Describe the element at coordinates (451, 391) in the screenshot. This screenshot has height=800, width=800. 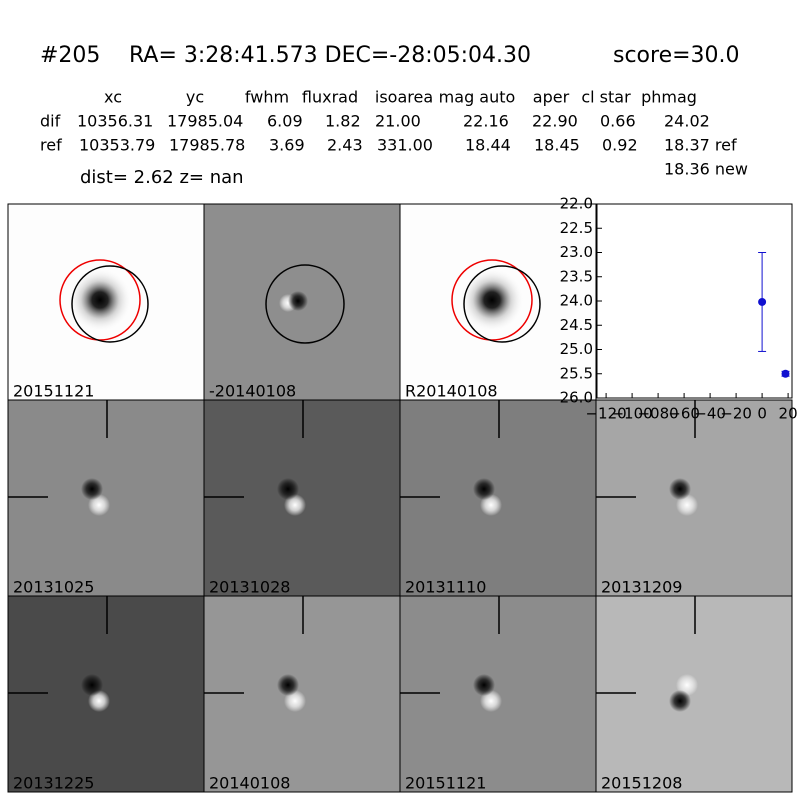
I see `panel-label: R20140108` at that location.